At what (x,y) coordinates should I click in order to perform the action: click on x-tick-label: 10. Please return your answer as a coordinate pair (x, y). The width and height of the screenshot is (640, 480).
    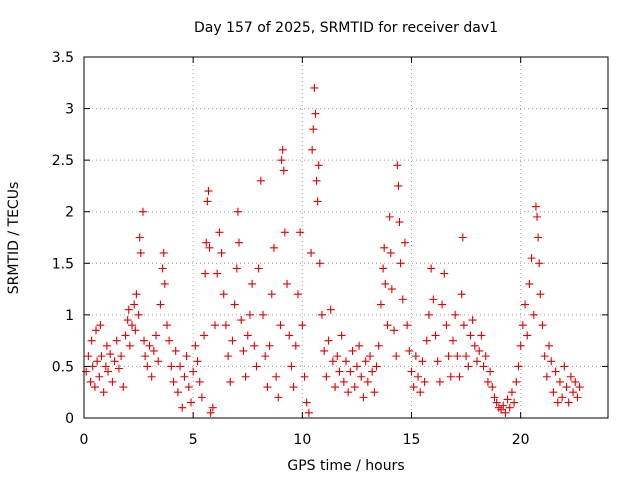
    Looking at the image, I should click on (302, 440).